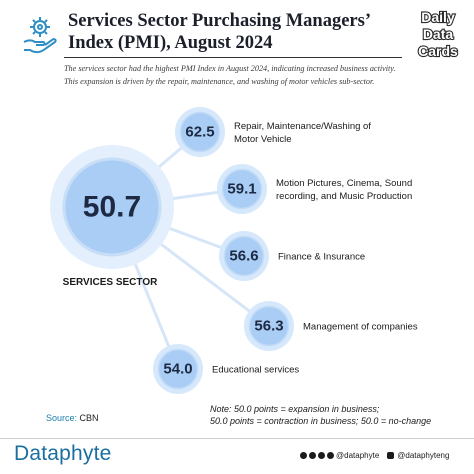  What do you see at coordinates (40, 35) in the screenshot?
I see `hand-gear-icon` at bounding box center [40, 35].